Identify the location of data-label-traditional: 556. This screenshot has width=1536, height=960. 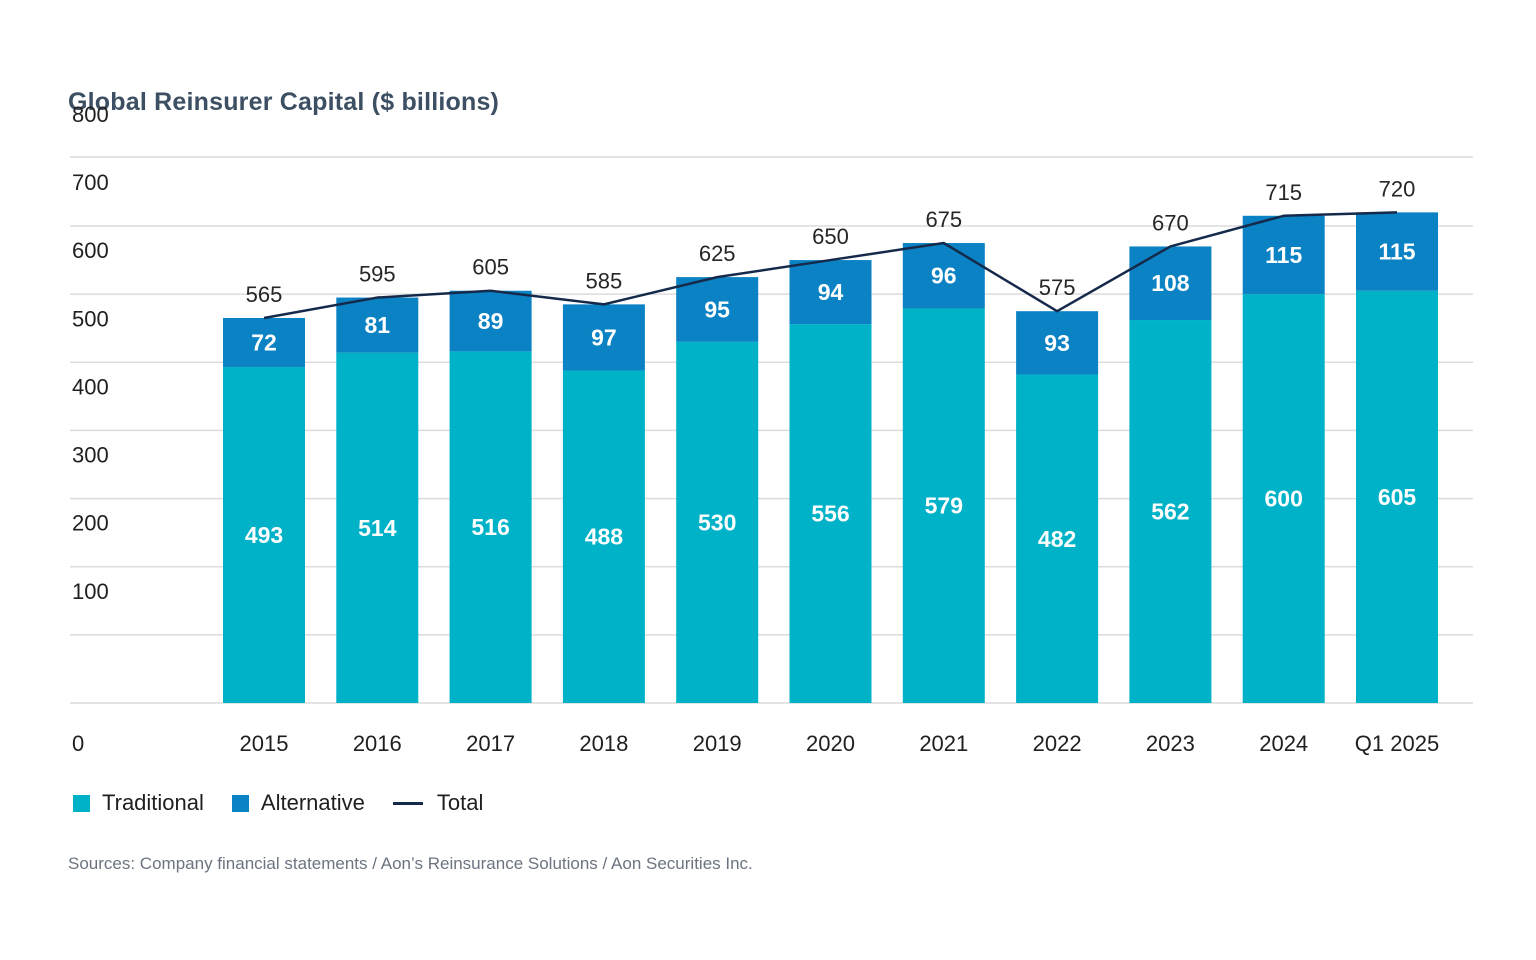
(830, 514).